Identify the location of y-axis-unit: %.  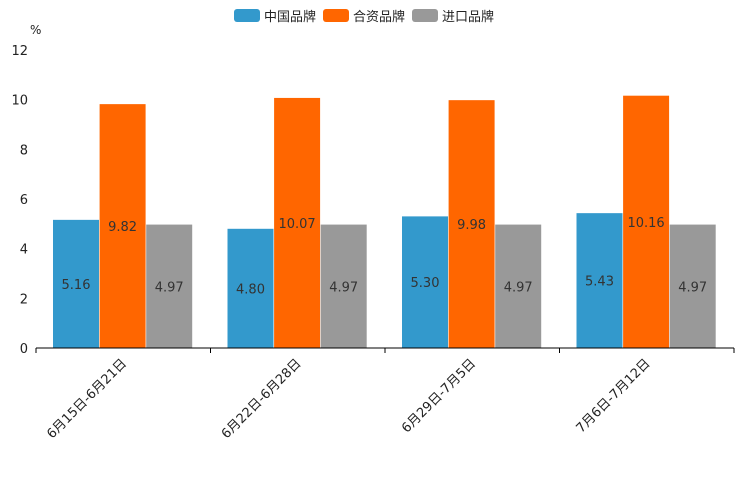
(35, 30).